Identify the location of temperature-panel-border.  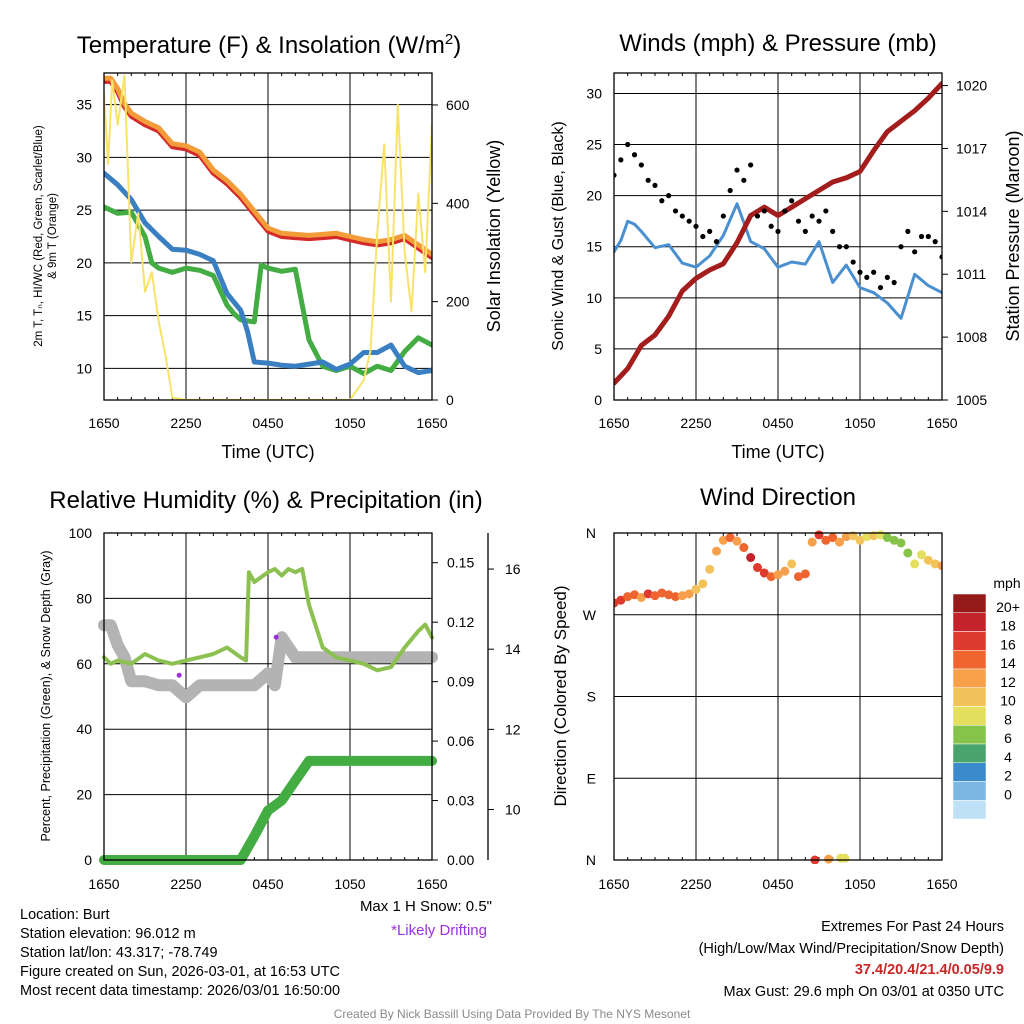
(268, 236).